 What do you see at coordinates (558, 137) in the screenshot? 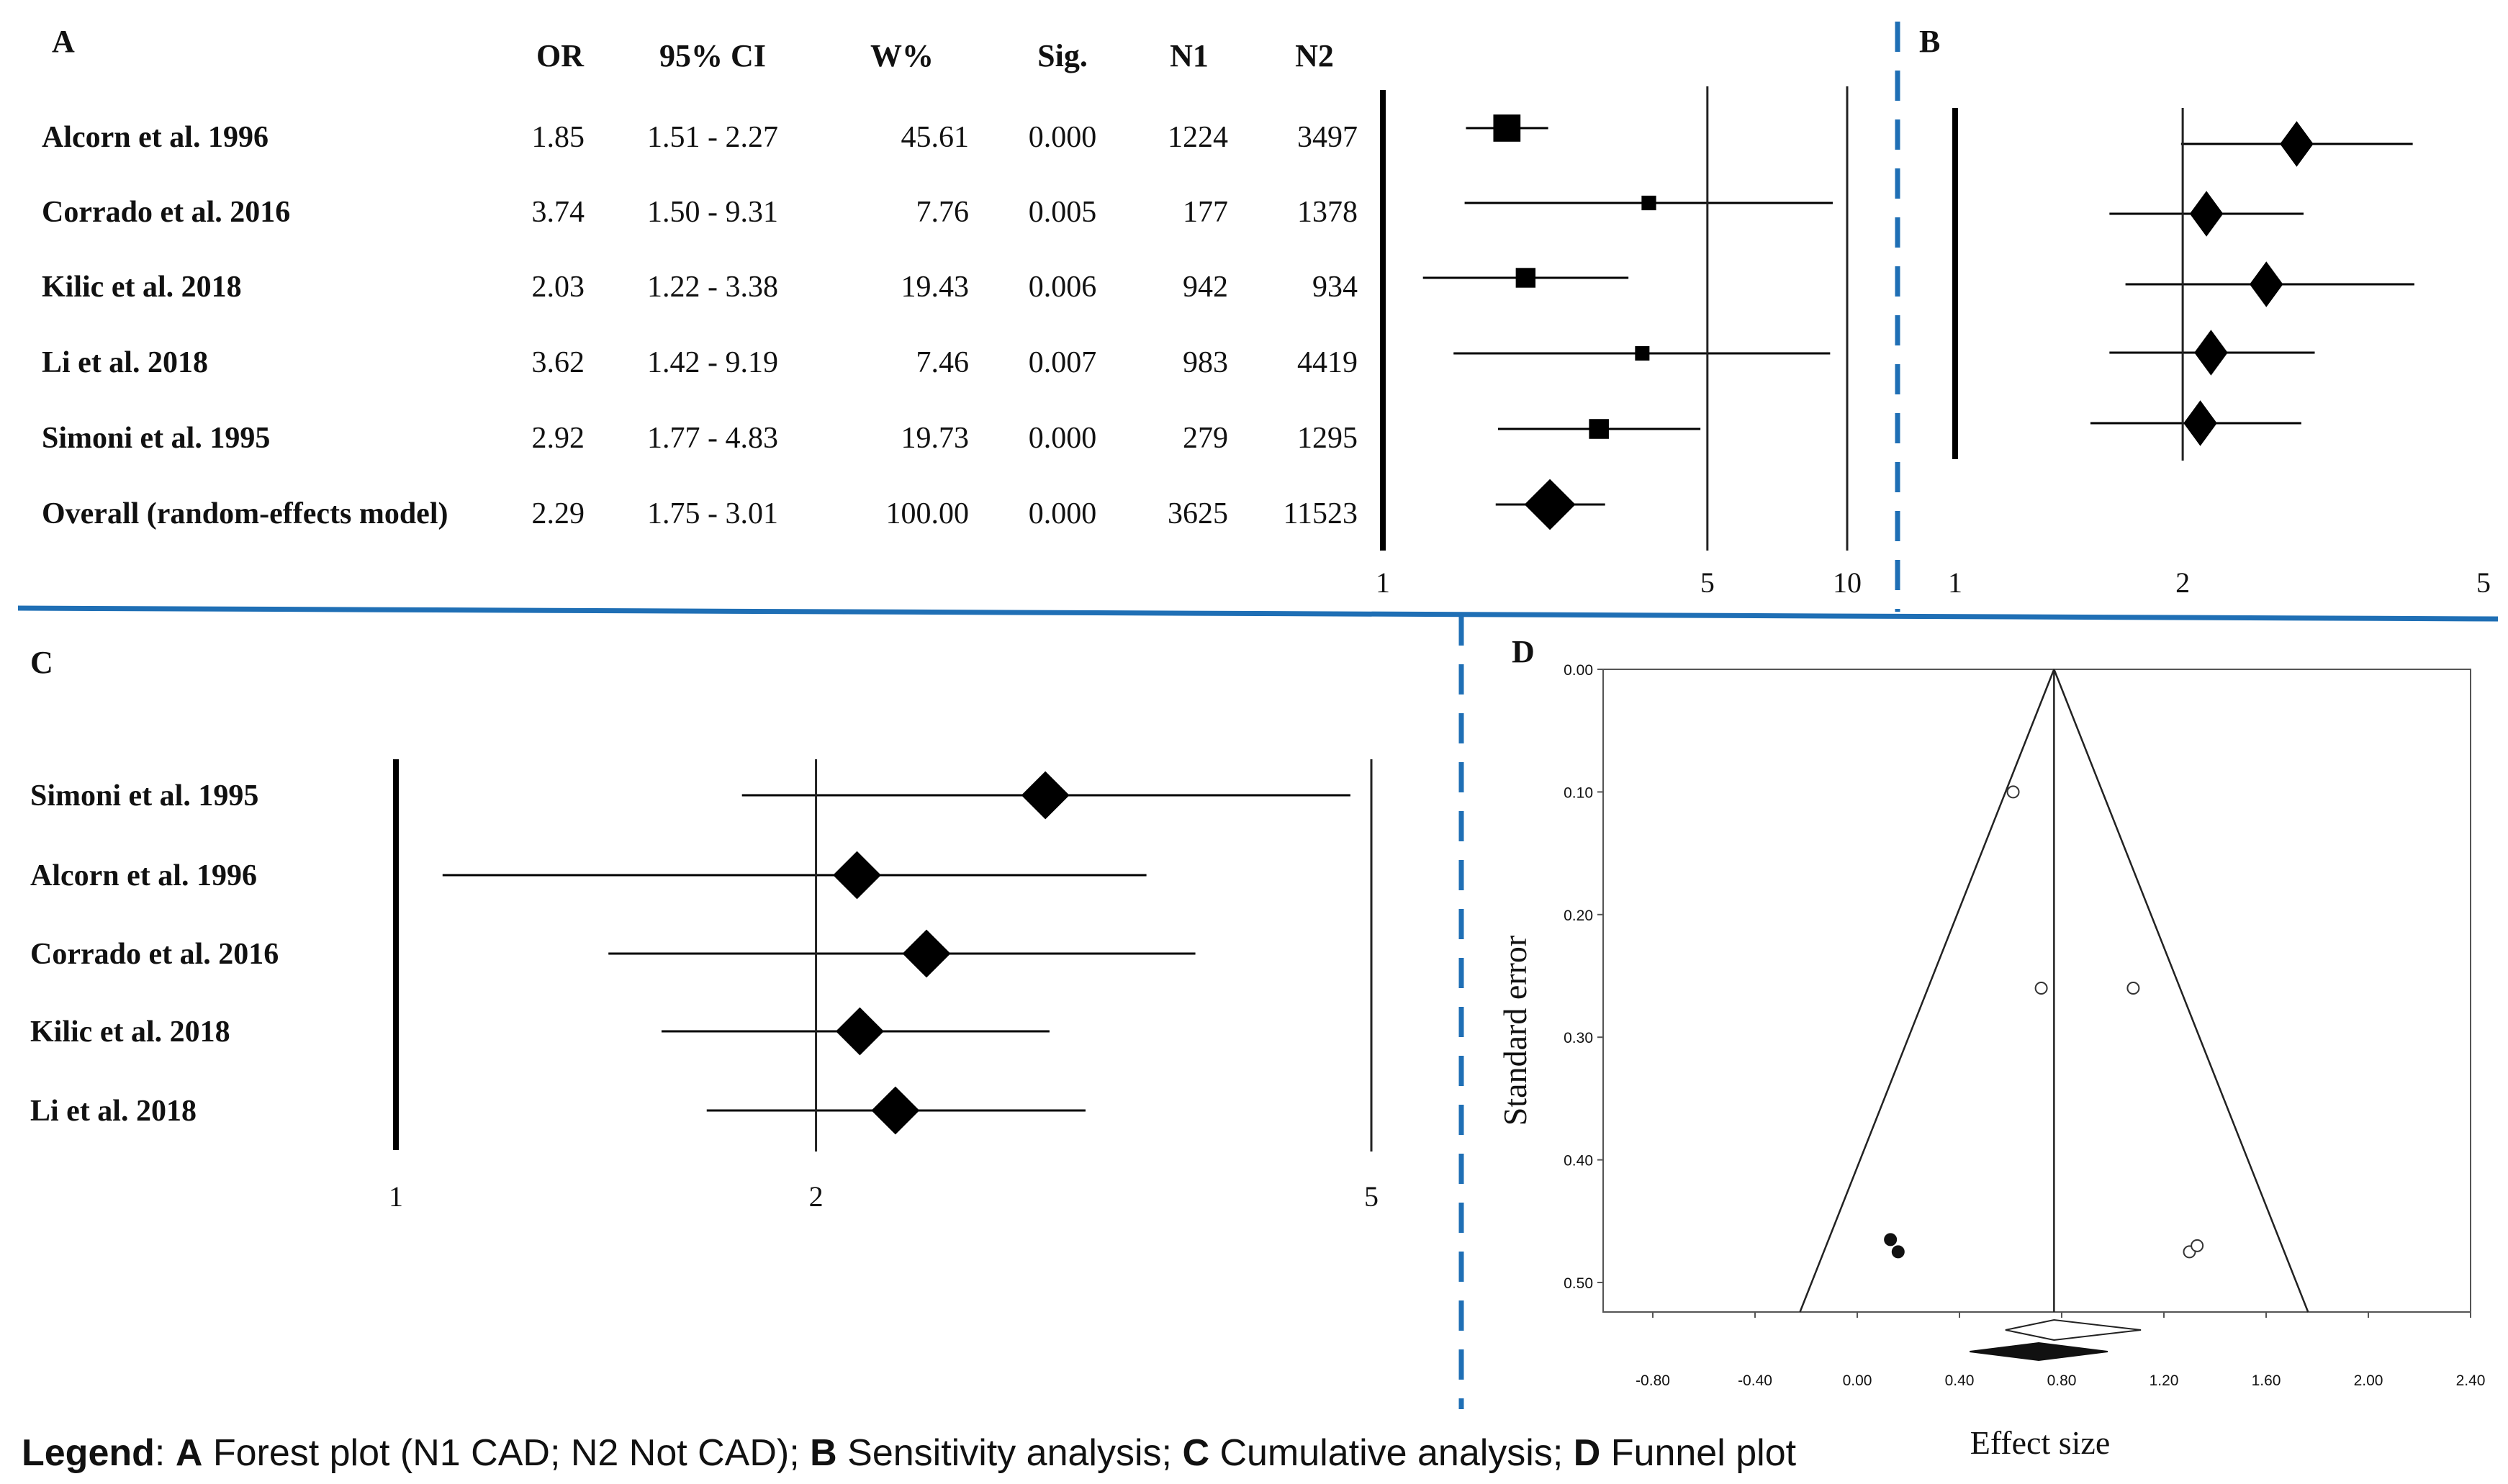
I see `odds-ratio-value: 1.85` at bounding box center [558, 137].